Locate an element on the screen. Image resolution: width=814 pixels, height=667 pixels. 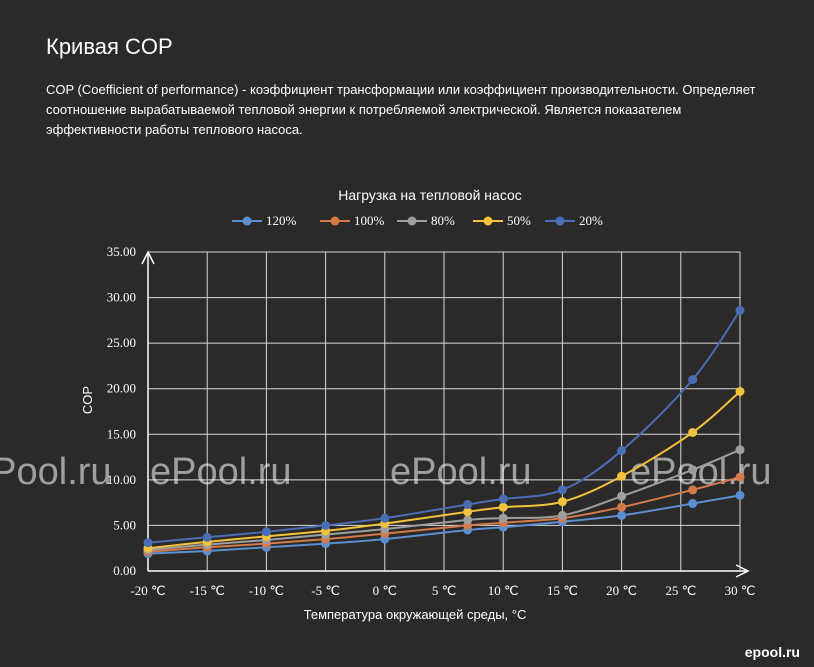
y-tick-label: 30.00 is located at coordinates (121, 297).